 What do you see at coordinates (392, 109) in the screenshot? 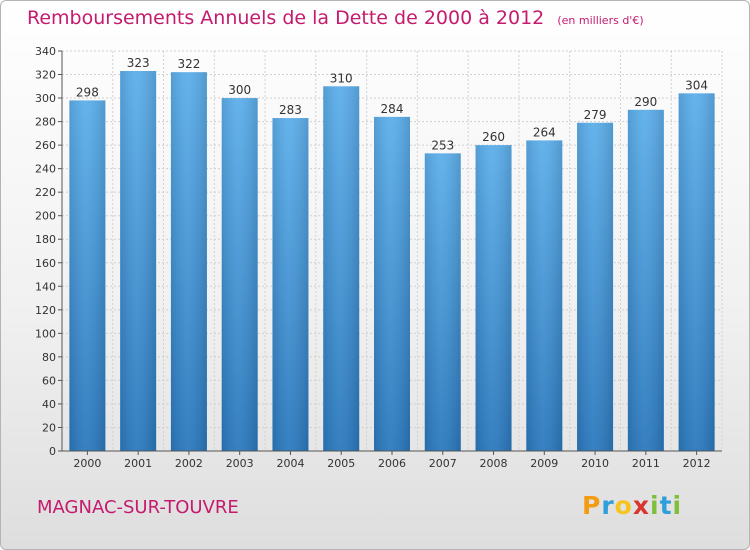
I see `data-label-2006: 284` at bounding box center [392, 109].